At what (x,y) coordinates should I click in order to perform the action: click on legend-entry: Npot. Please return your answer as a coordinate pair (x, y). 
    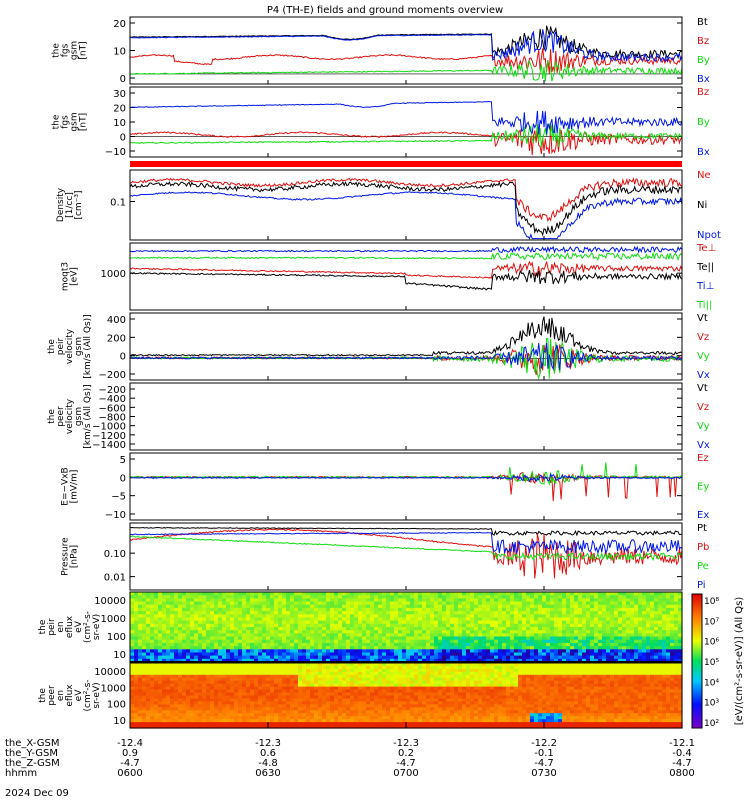
    Looking at the image, I should click on (709, 235).